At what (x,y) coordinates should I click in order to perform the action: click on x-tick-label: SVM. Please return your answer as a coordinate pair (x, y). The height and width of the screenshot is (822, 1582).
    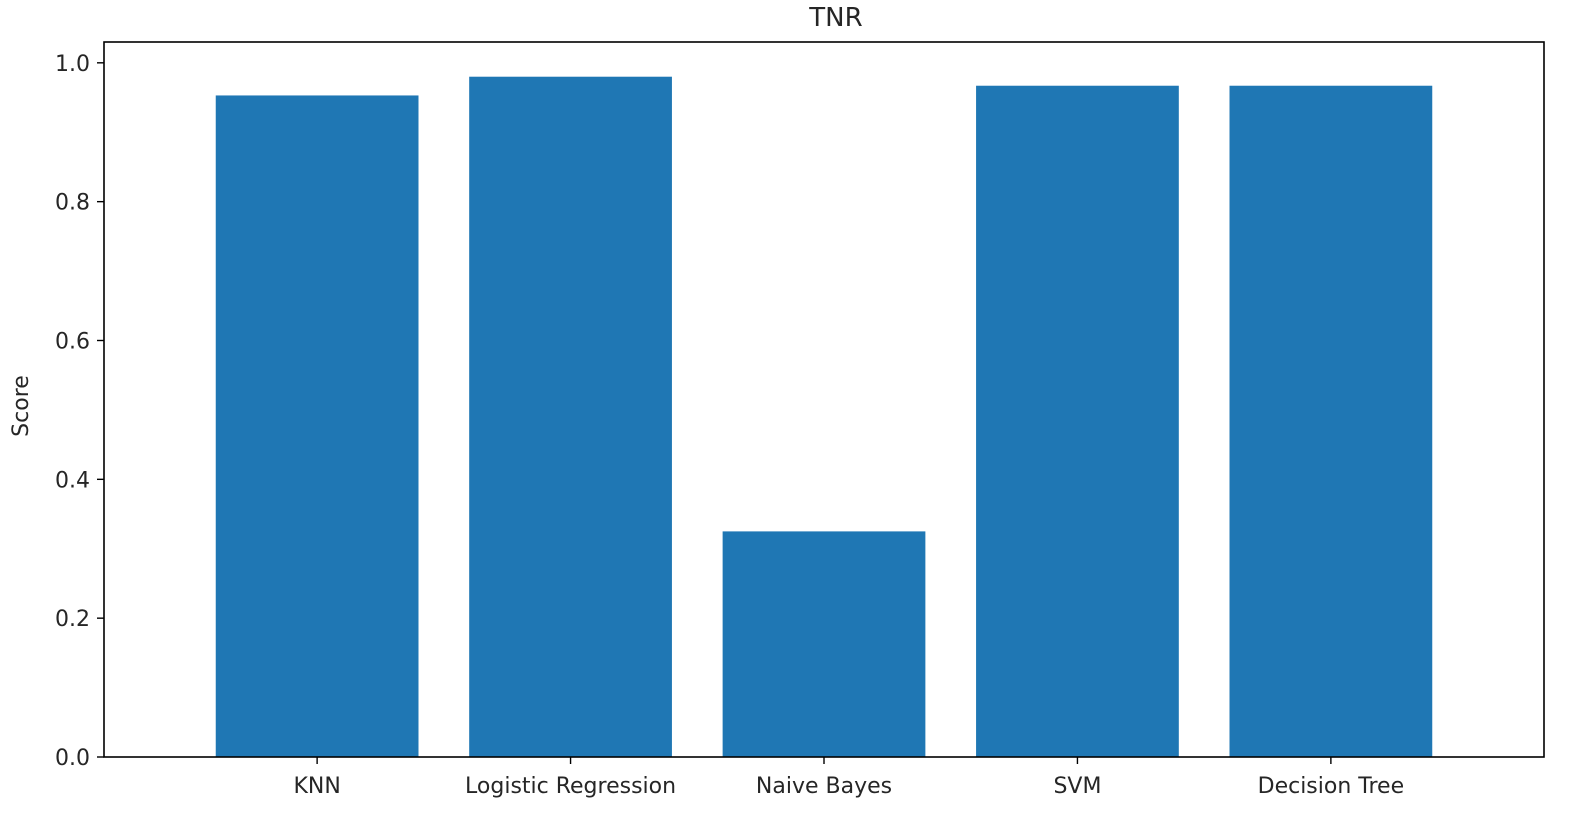
    Looking at the image, I should click on (1077, 786).